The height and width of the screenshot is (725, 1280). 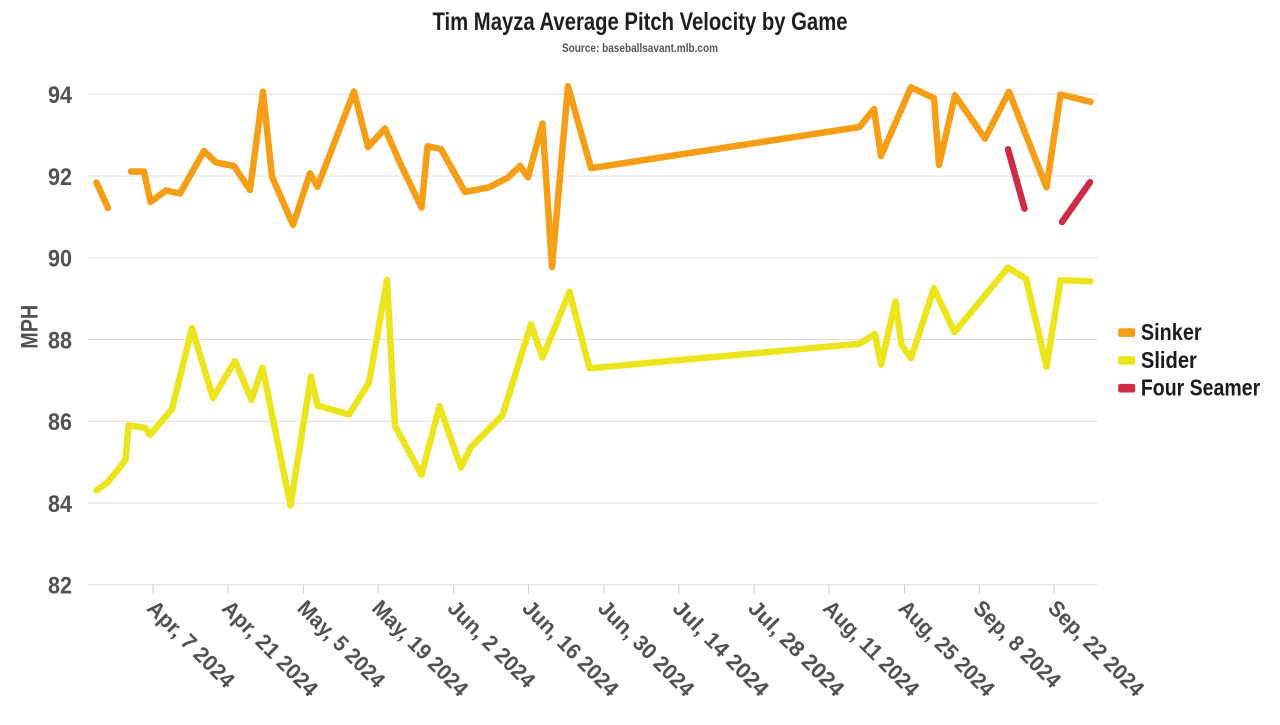 What do you see at coordinates (60, 586) in the screenshot?
I see `svg-text: 82` at bounding box center [60, 586].